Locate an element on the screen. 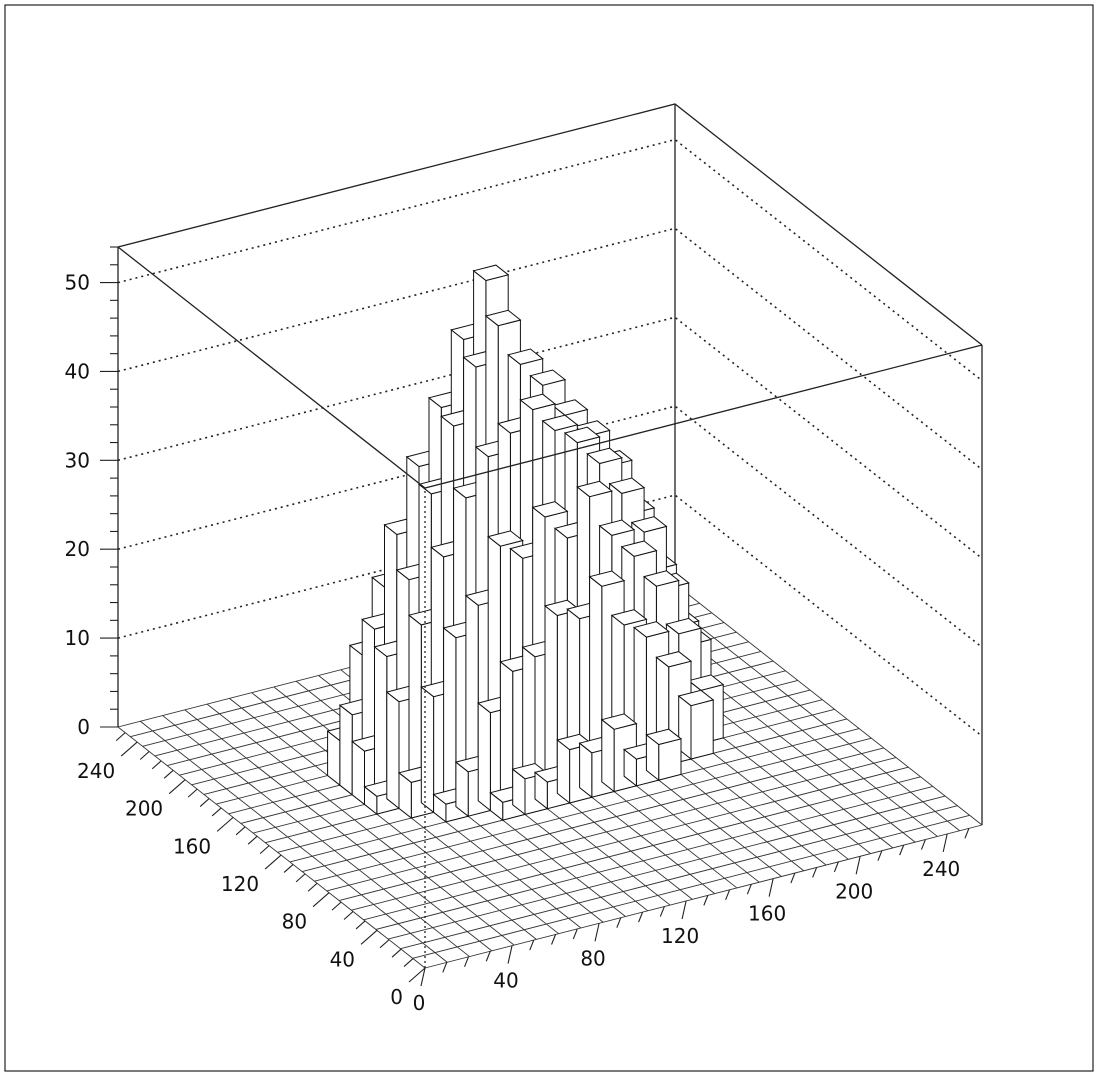 The height and width of the screenshot is (1082, 1099). y-tick-label: 40 is located at coordinates (342, 959).